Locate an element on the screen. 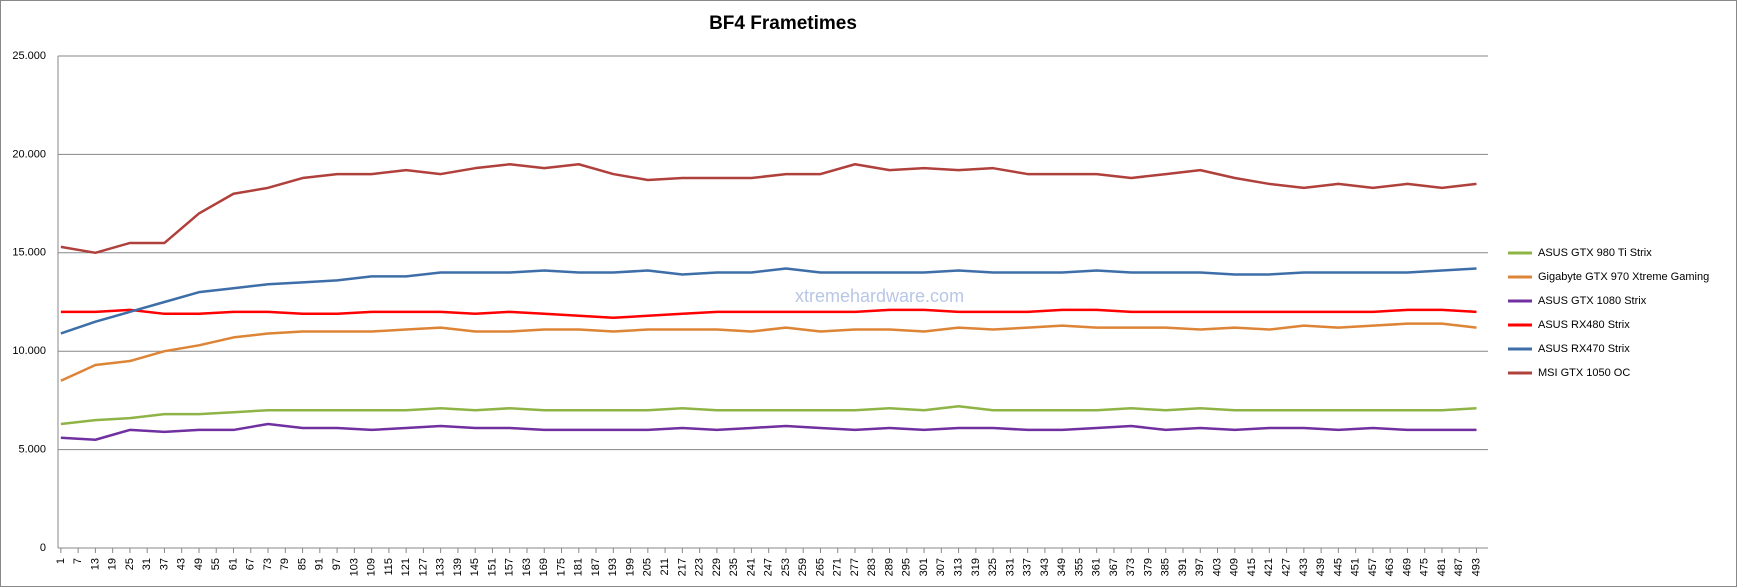 This screenshot has height=587, width=1737. x-tick-label: 61 is located at coordinates (233, 564).